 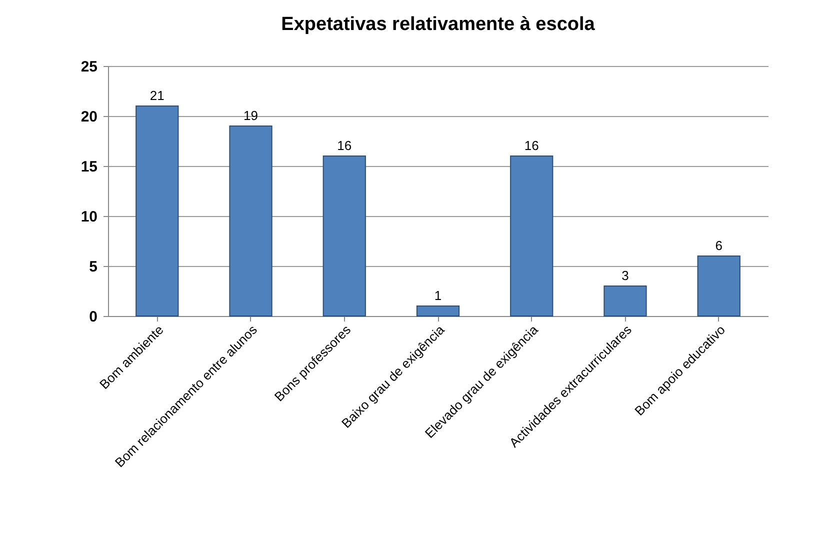 What do you see at coordinates (93, 267) in the screenshot?
I see `y-tick-label: 5` at bounding box center [93, 267].